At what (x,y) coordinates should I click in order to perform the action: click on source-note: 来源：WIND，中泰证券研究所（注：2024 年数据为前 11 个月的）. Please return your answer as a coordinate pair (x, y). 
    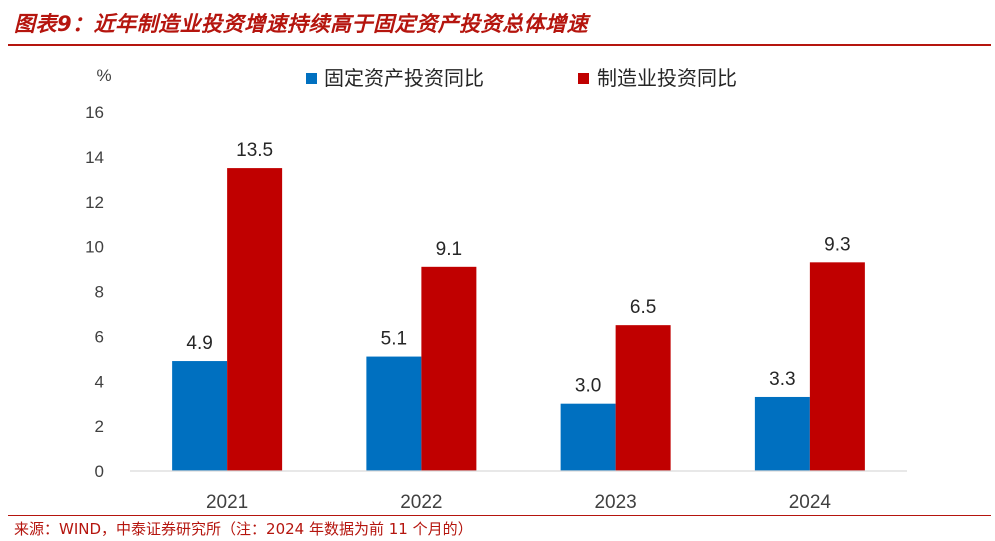
    Looking at the image, I should click on (243, 529).